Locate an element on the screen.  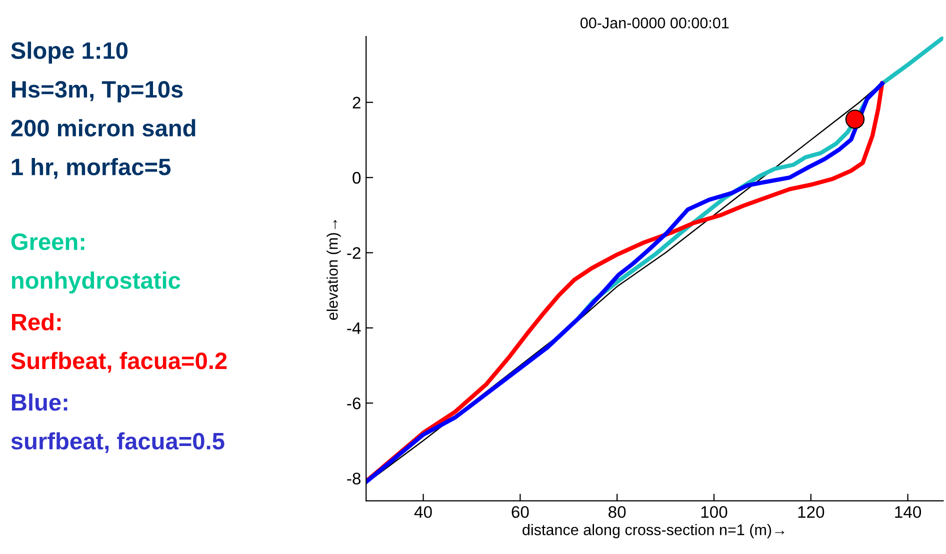
y-tick-label: 0 is located at coordinates (356, 178).